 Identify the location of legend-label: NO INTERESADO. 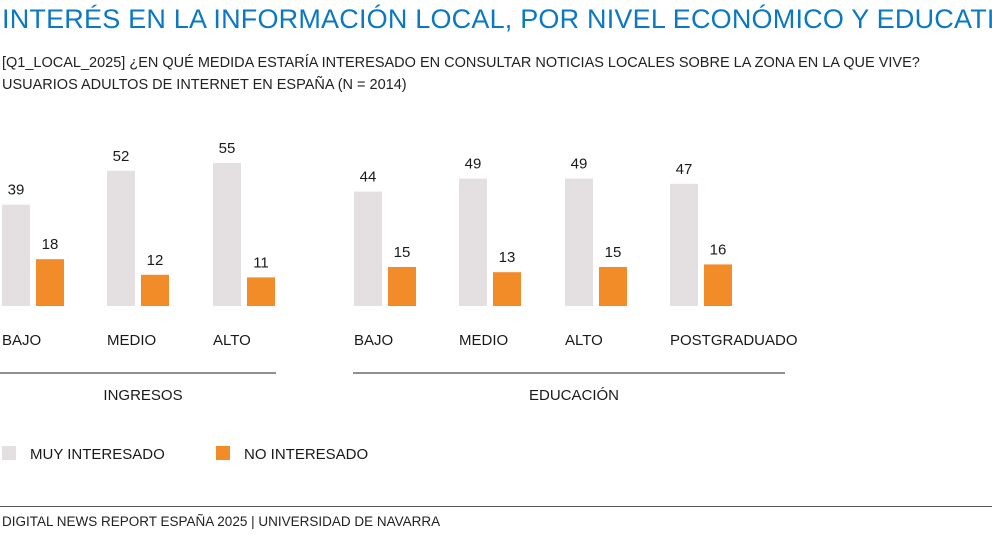
(306, 454).